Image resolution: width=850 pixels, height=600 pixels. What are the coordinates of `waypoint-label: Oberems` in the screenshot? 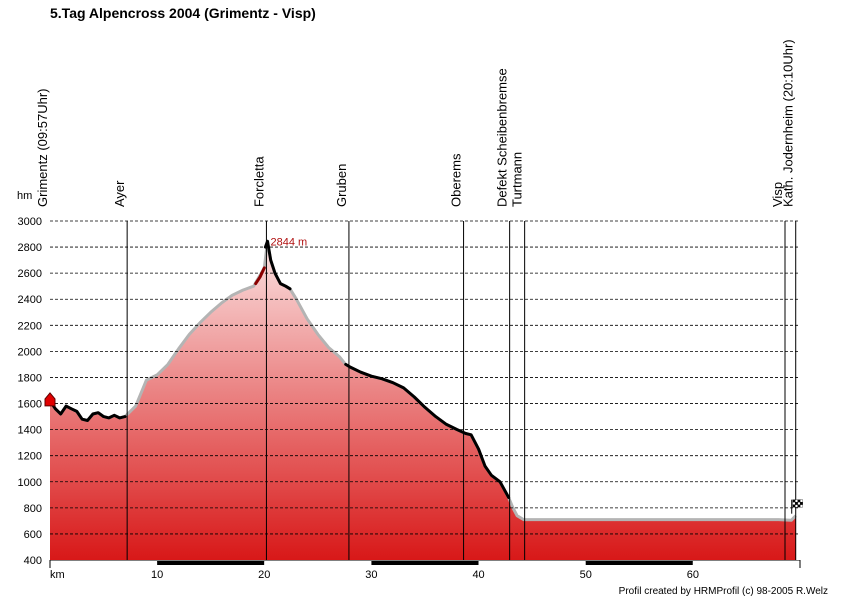 It's located at (456, 180).